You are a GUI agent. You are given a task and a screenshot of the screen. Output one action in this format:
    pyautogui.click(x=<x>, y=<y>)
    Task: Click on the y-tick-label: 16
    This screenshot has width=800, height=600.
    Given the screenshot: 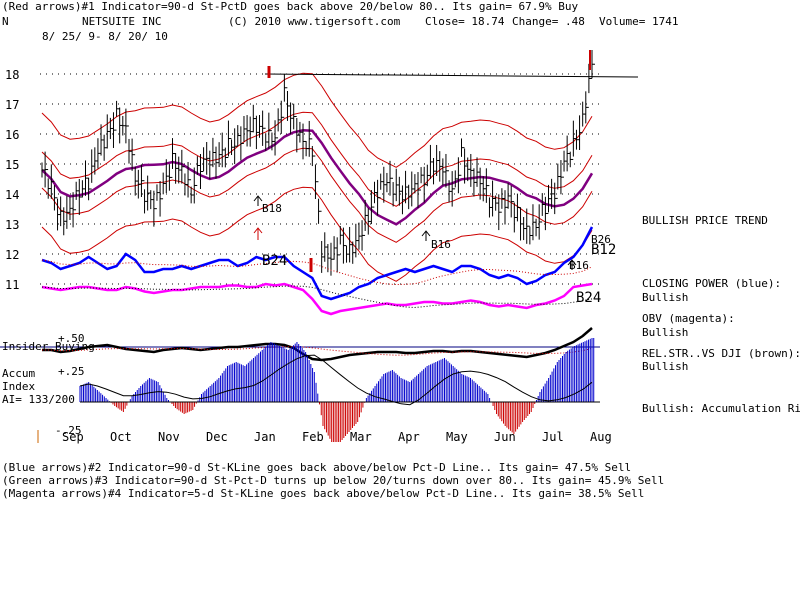 What is the action you would take?
    pyautogui.click(x=12, y=135)
    